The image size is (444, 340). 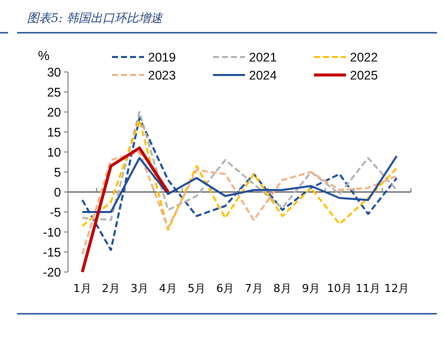 I want to click on legend-label: 2024, so click(x=263, y=75).